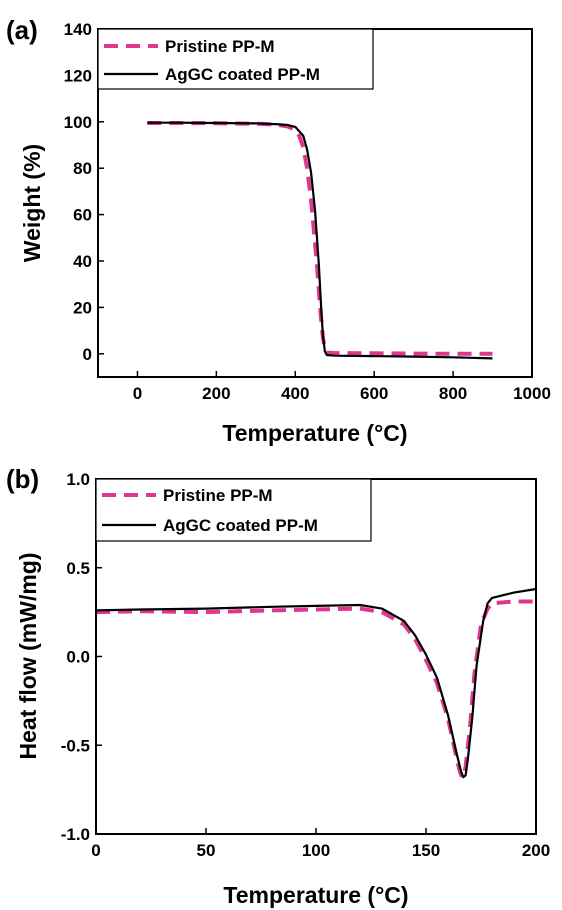  What do you see at coordinates (220, 46) in the screenshot?
I see `panel-a-legend-label-pristine: Pristine PP-M` at bounding box center [220, 46].